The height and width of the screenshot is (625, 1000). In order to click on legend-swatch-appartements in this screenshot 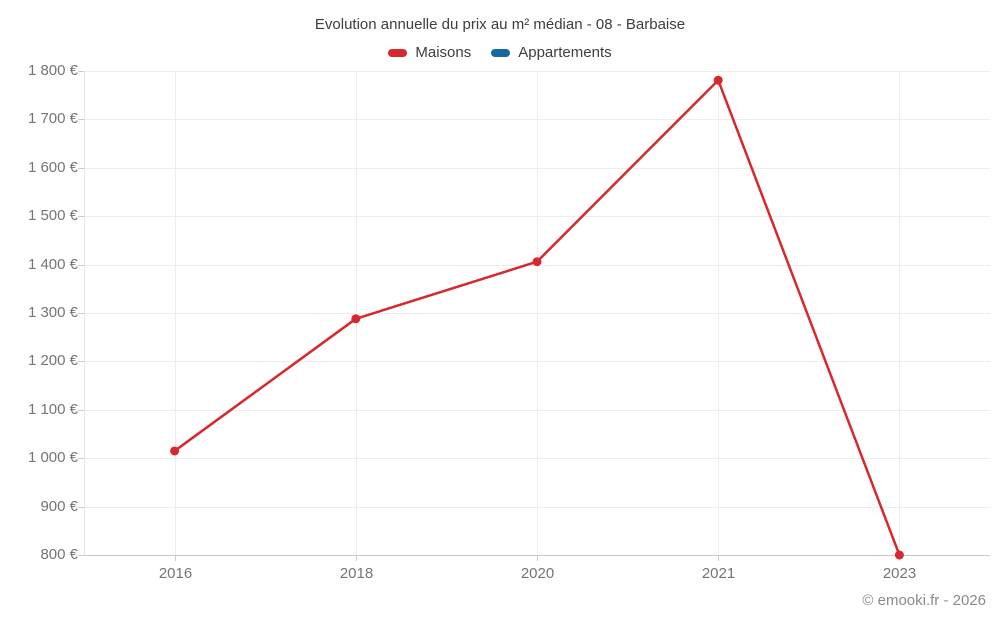, I will do `click(501, 52)`.